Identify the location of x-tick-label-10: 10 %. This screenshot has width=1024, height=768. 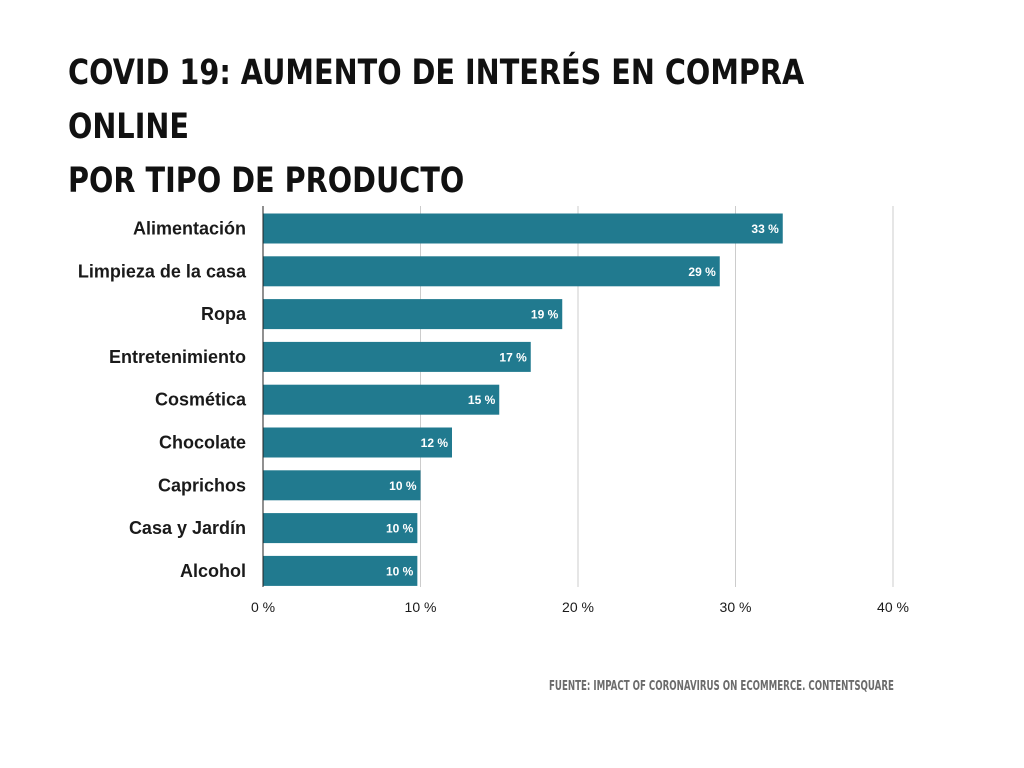
(421, 607).